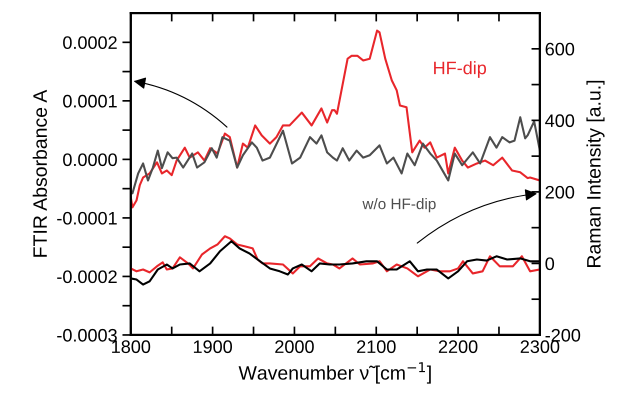  What do you see at coordinates (131, 347) in the screenshot?
I see `x-tick-label: 1800` at bounding box center [131, 347].